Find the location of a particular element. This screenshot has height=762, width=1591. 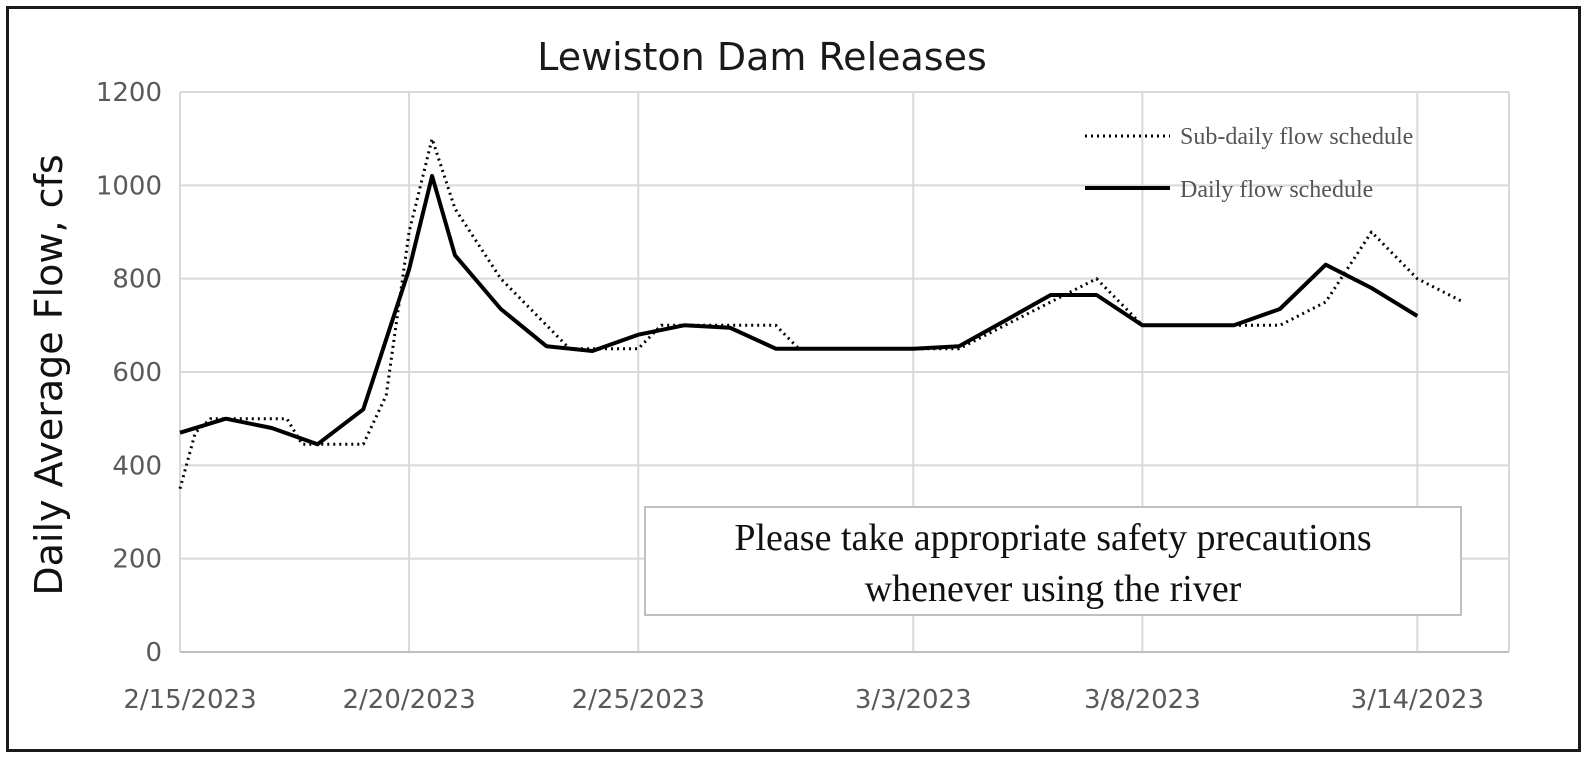

safety-note-box is located at coordinates (1053, 561).